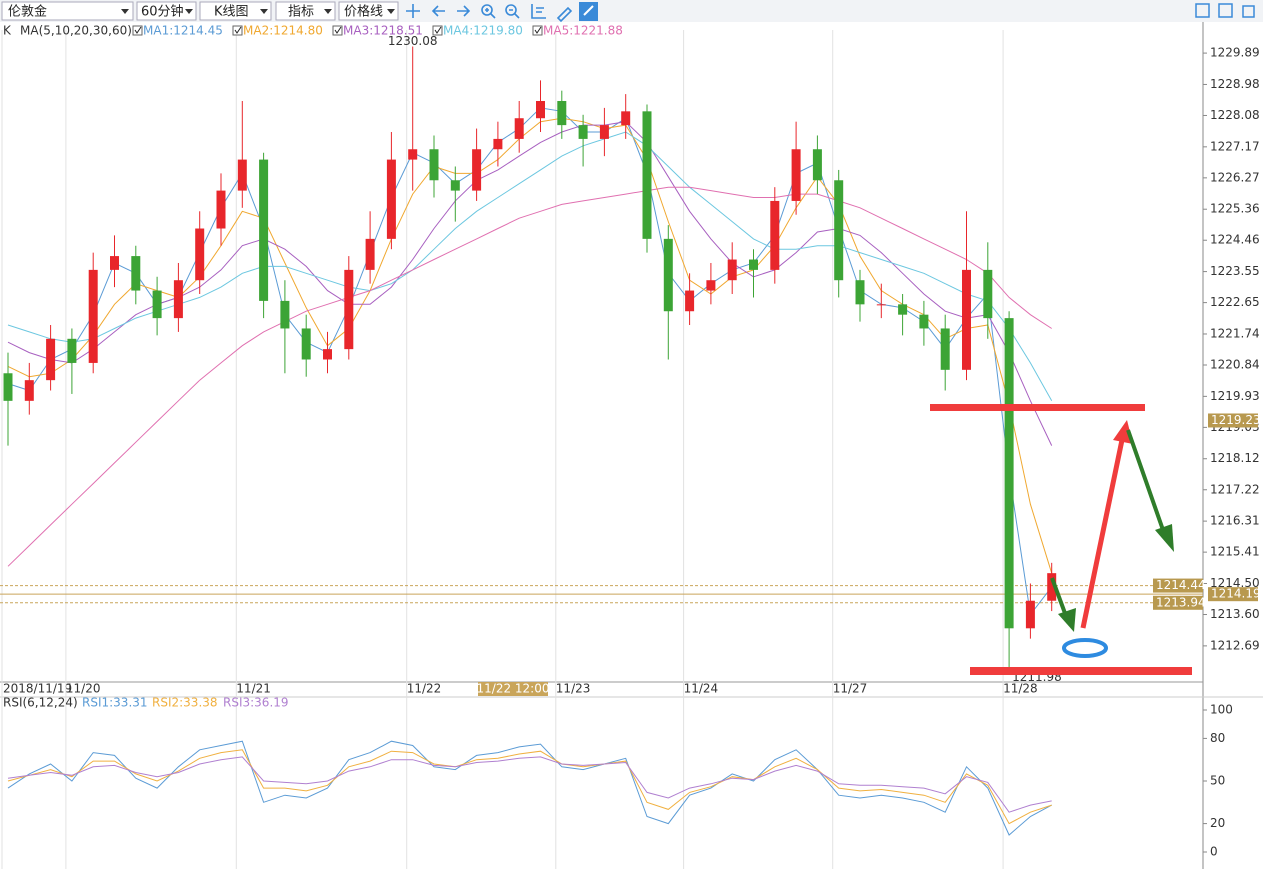  What do you see at coordinates (1235, 396) in the screenshot?
I see `y-tick-label: 1219.93` at bounding box center [1235, 396].